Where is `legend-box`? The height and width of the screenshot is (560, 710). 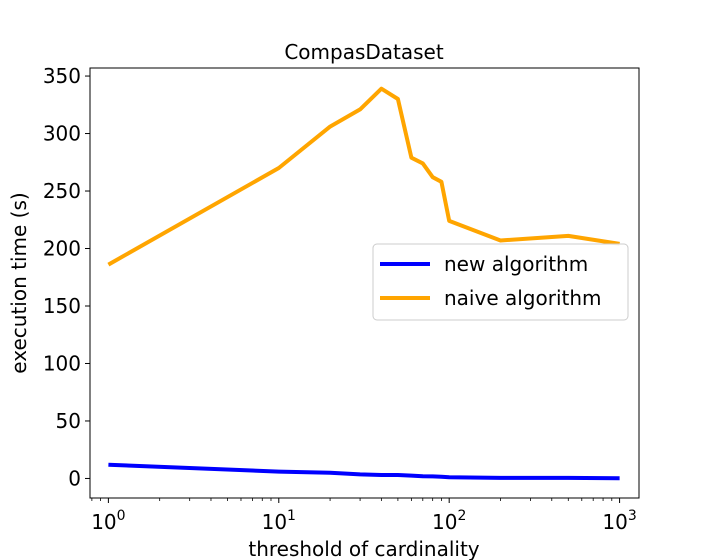
legend-box is located at coordinates (500, 282).